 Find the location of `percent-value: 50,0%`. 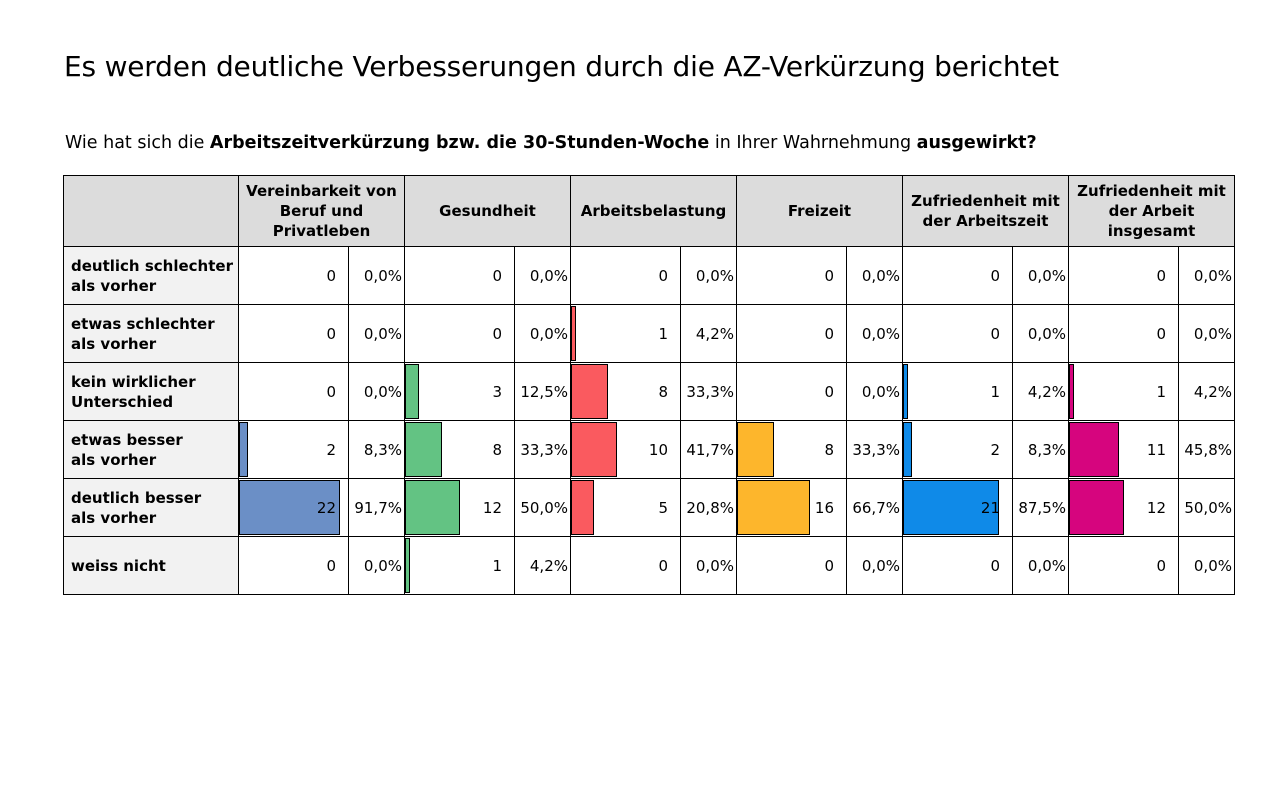

percent-value: 50,0% is located at coordinates (1206, 507).